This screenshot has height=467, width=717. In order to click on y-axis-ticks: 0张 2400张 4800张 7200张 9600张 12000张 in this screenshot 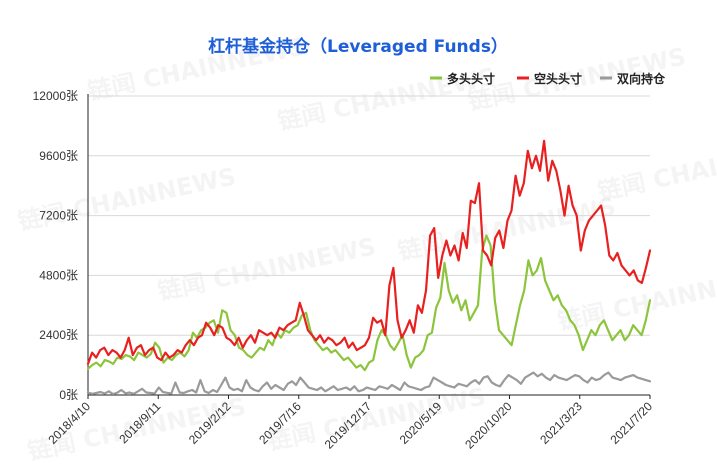, I will do `click(55, 245)`.